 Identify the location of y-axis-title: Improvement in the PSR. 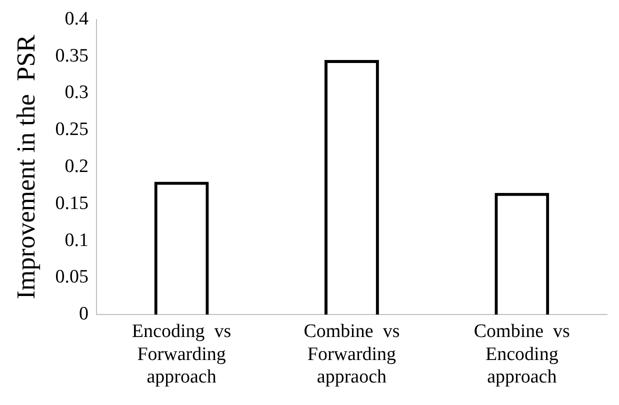
(25, 167).